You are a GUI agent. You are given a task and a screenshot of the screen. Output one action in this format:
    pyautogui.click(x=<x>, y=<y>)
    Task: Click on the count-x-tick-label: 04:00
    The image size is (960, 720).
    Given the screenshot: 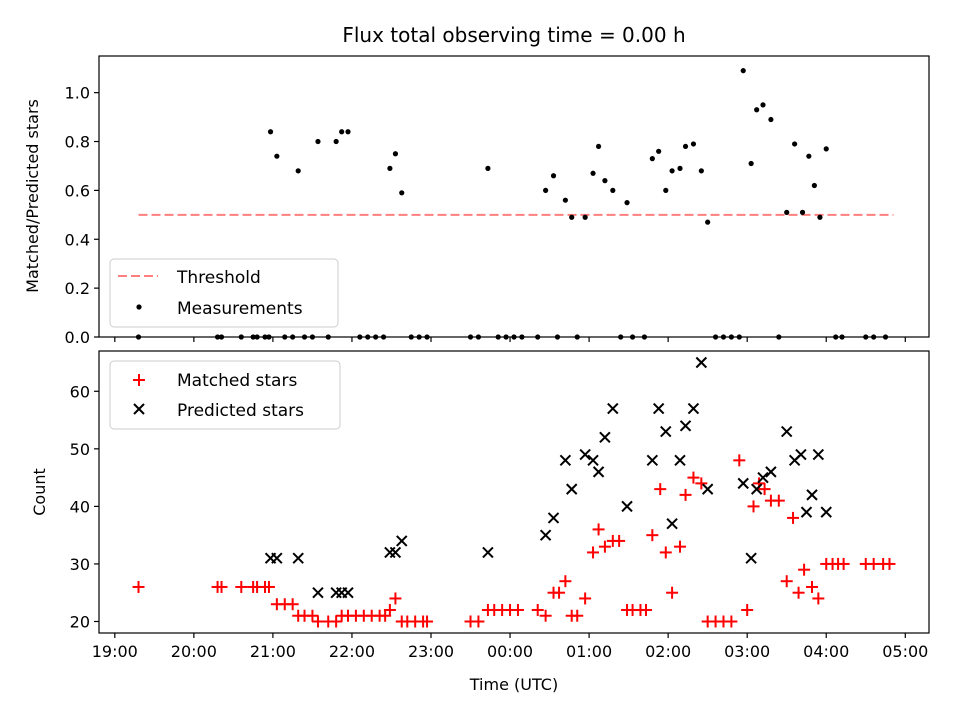 What is the action you would take?
    pyautogui.click(x=826, y=651)
    